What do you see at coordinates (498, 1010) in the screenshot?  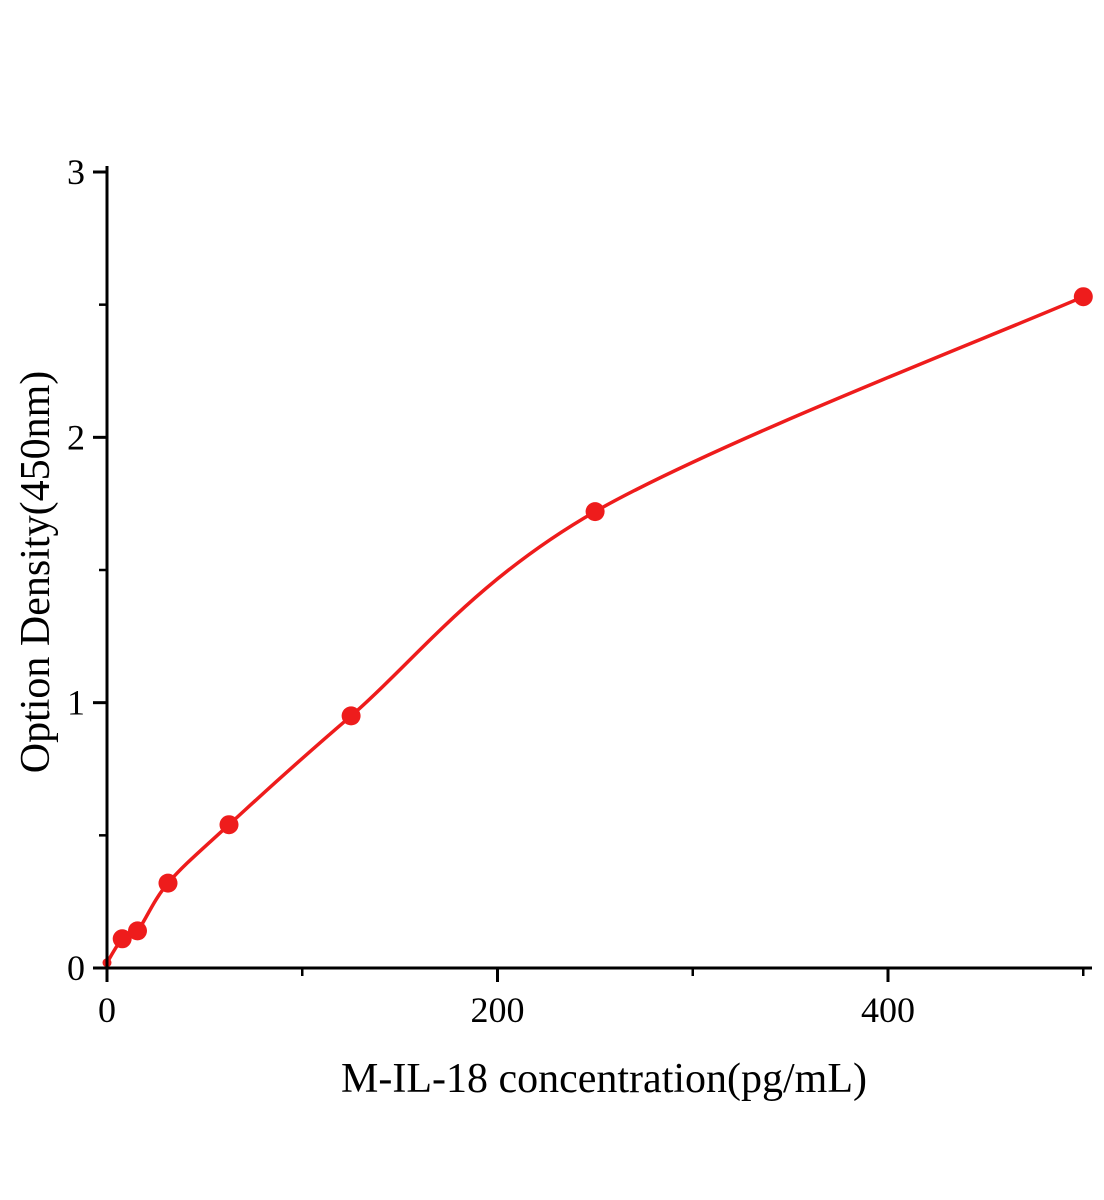 I see `x-tick-label: 200` at bounding box center [498, 1010].